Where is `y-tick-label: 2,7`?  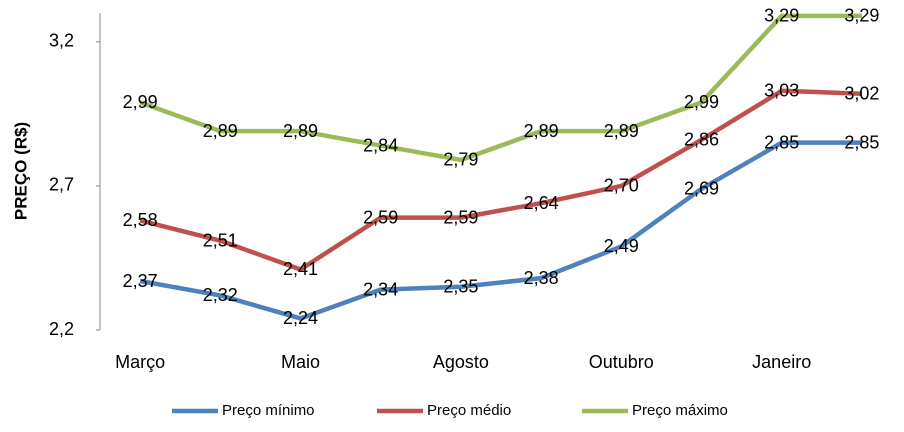 y-tick-label: 2,7 is located at coordinates (61, 185).